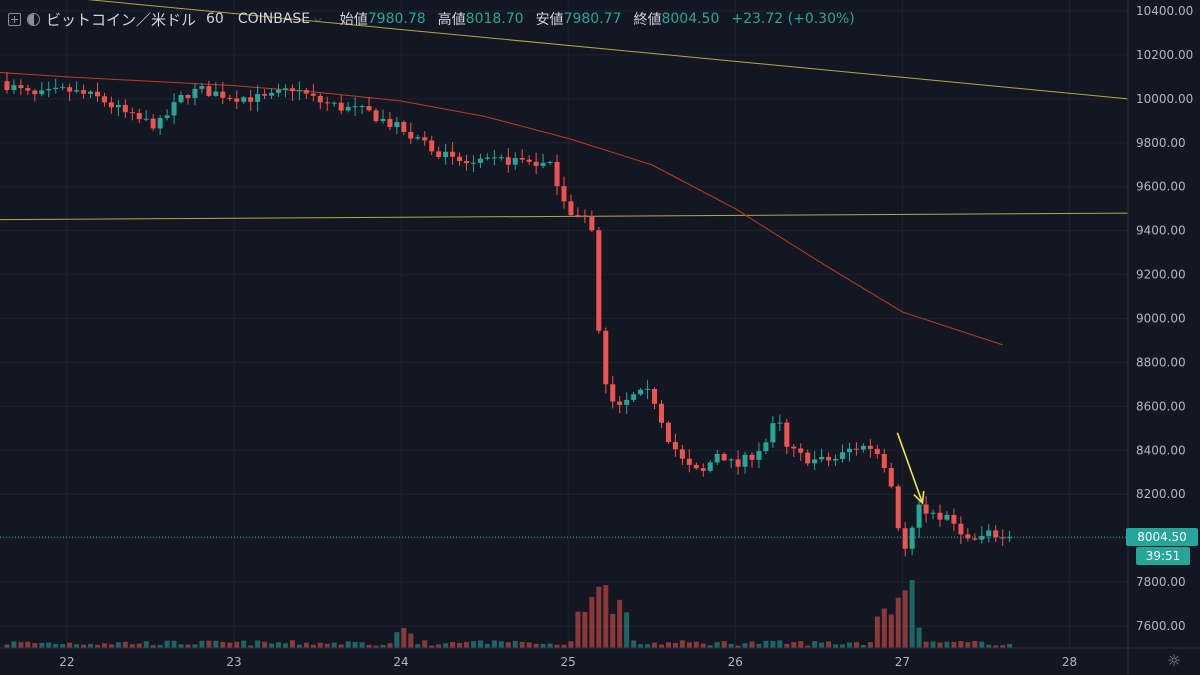 This screenshot has height=675, width=1200. Describe the element at coordinates (14, 19) in the screenshot. I see `plus-icon` at that location.